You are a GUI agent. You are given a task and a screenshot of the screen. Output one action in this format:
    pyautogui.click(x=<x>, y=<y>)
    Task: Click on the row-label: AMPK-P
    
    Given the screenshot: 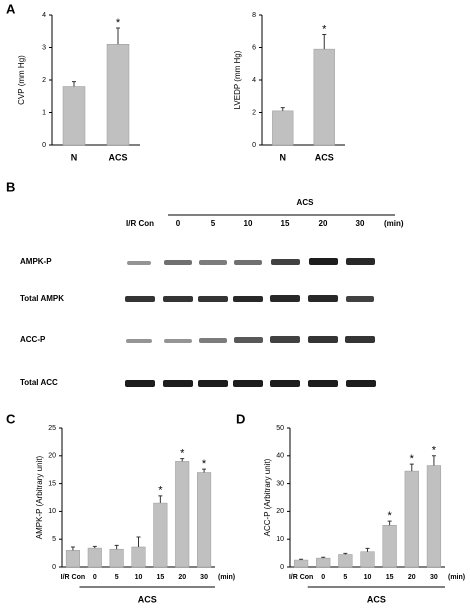 What is the action you would take?
    pyautogui.click(x=36, y=261)
    